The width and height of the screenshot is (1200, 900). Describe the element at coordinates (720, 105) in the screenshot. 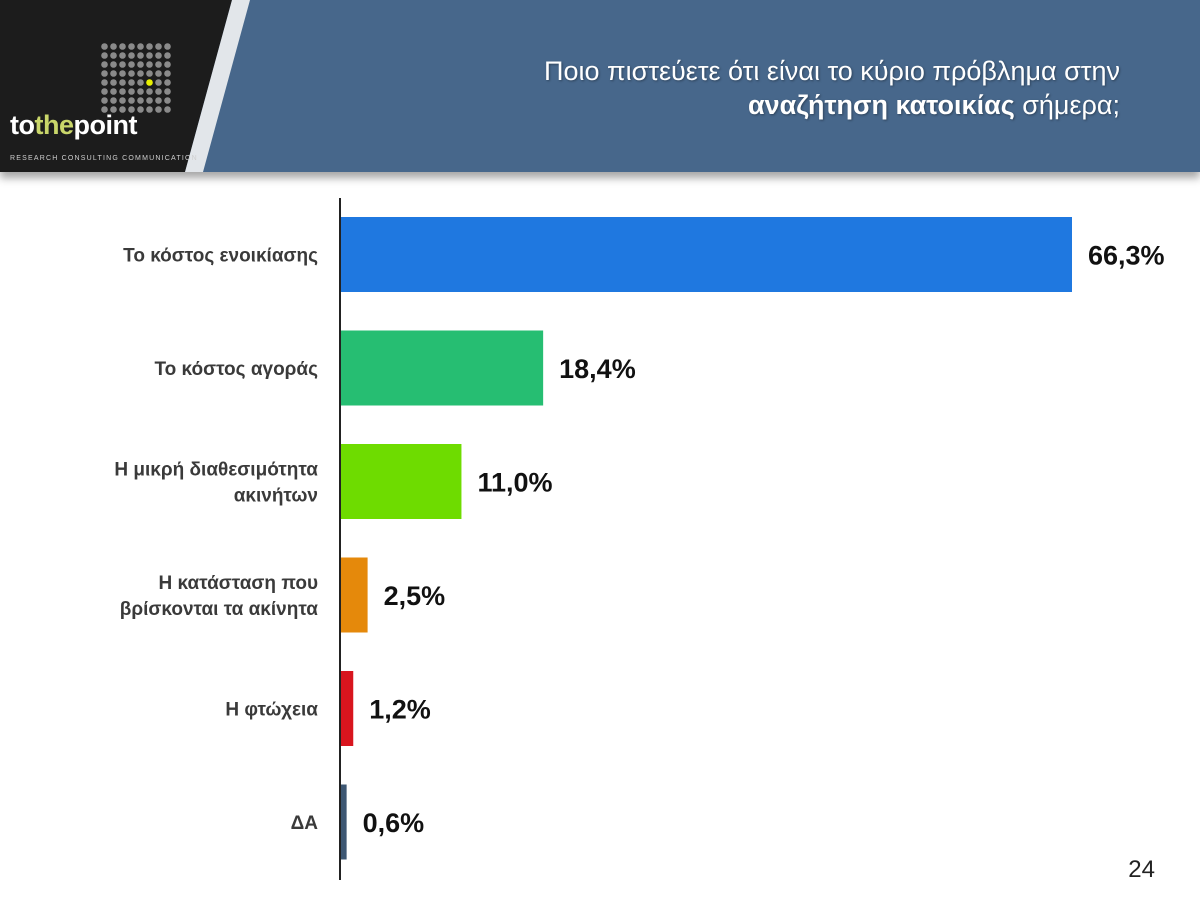

I see `title-line-2: αναζήτηση κατοικίας σήμερα;` at that location.